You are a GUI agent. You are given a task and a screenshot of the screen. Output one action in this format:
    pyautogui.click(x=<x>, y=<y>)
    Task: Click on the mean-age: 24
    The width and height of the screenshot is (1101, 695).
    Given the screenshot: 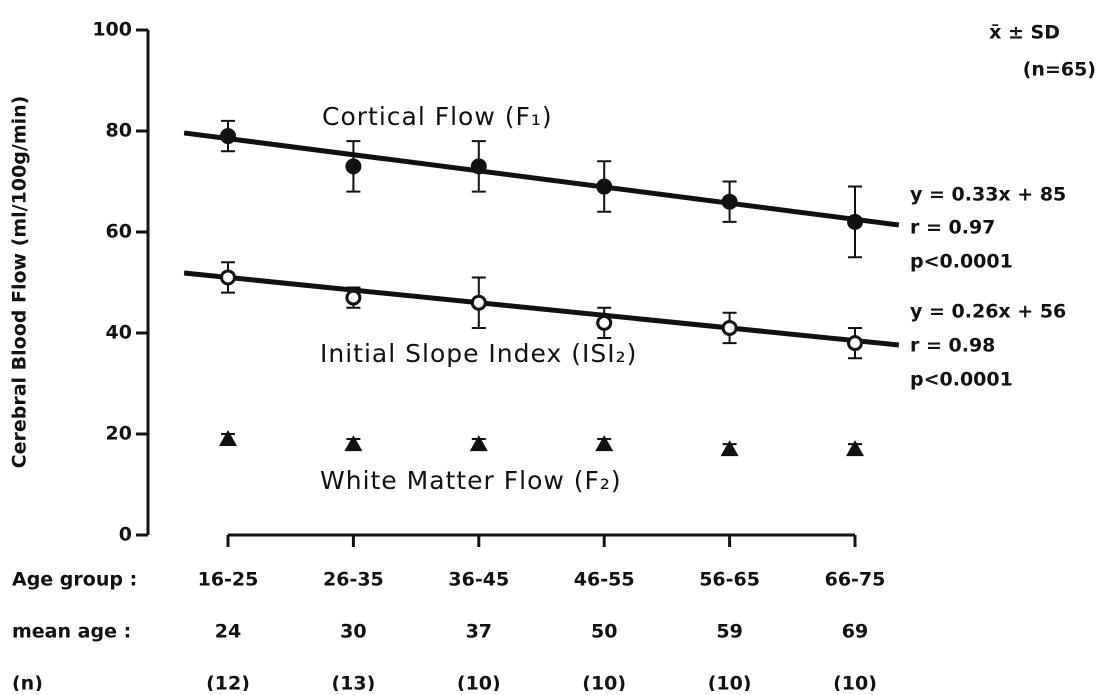 What is the action you would take?
    pyautogui.click(x=228, y=632)
    